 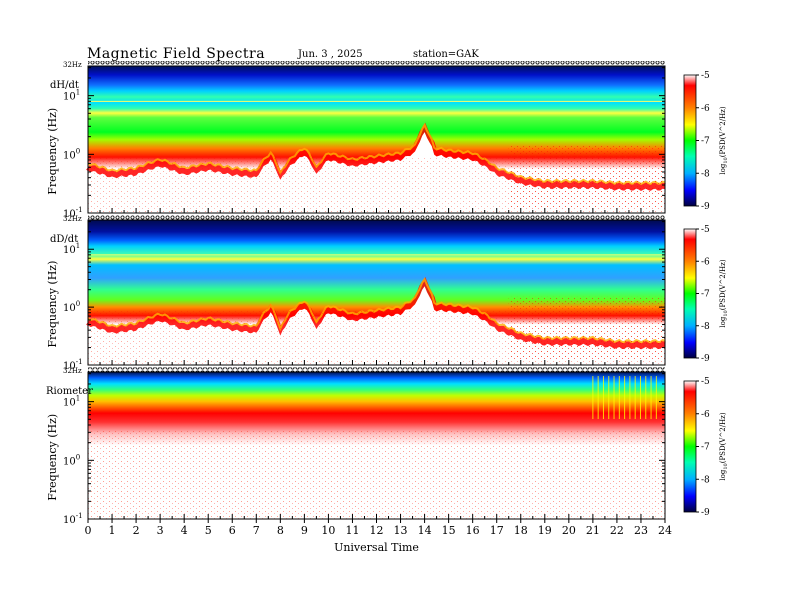 What do you see at coordinates (328, 530) in the screenshot?
I see `x-tick-label: 10` at bounding box center [328, 530].